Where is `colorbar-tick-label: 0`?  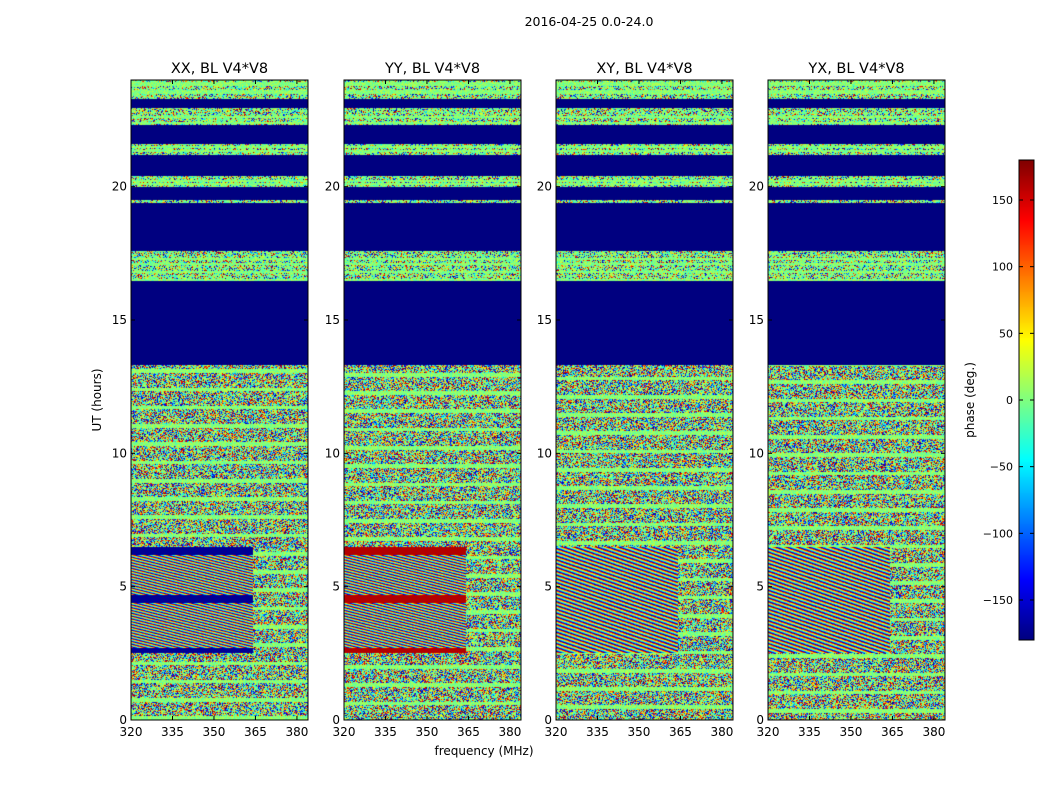
colorbar-tick-label: 0 is located at coordinates (1009, 400).